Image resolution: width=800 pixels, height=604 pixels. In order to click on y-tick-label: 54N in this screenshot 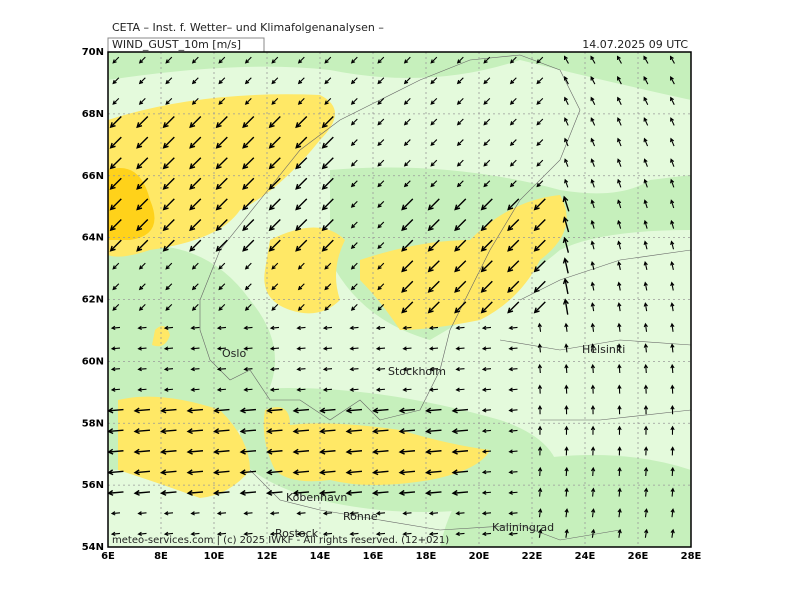, I will do `click(93, 547)`.